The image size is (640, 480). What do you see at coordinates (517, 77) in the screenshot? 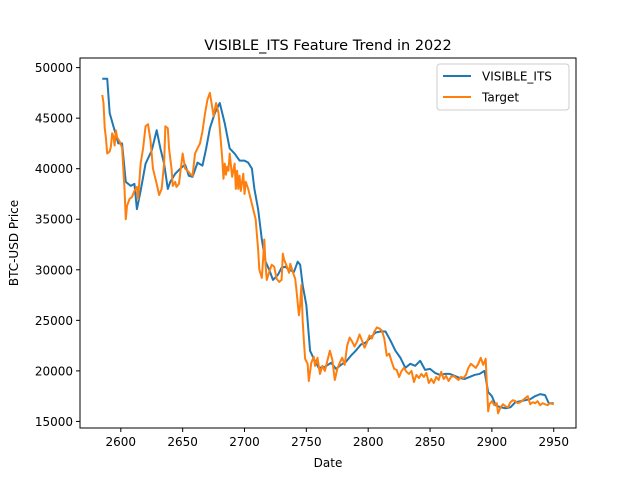
I see `legend-label-visible-its: VISIBLE_ITS` at bounding box center [517, 77].